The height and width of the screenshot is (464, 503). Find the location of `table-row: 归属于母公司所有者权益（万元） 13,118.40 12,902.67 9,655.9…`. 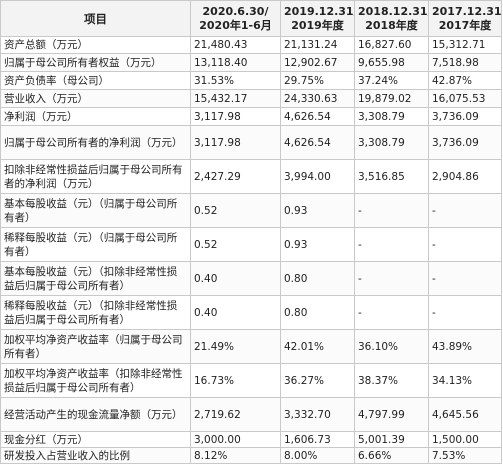

table-row: 归属于母公司所有者权益（万元） 13,118.40 12,902.67 9,655.9… is located at coordinates (251, 62).